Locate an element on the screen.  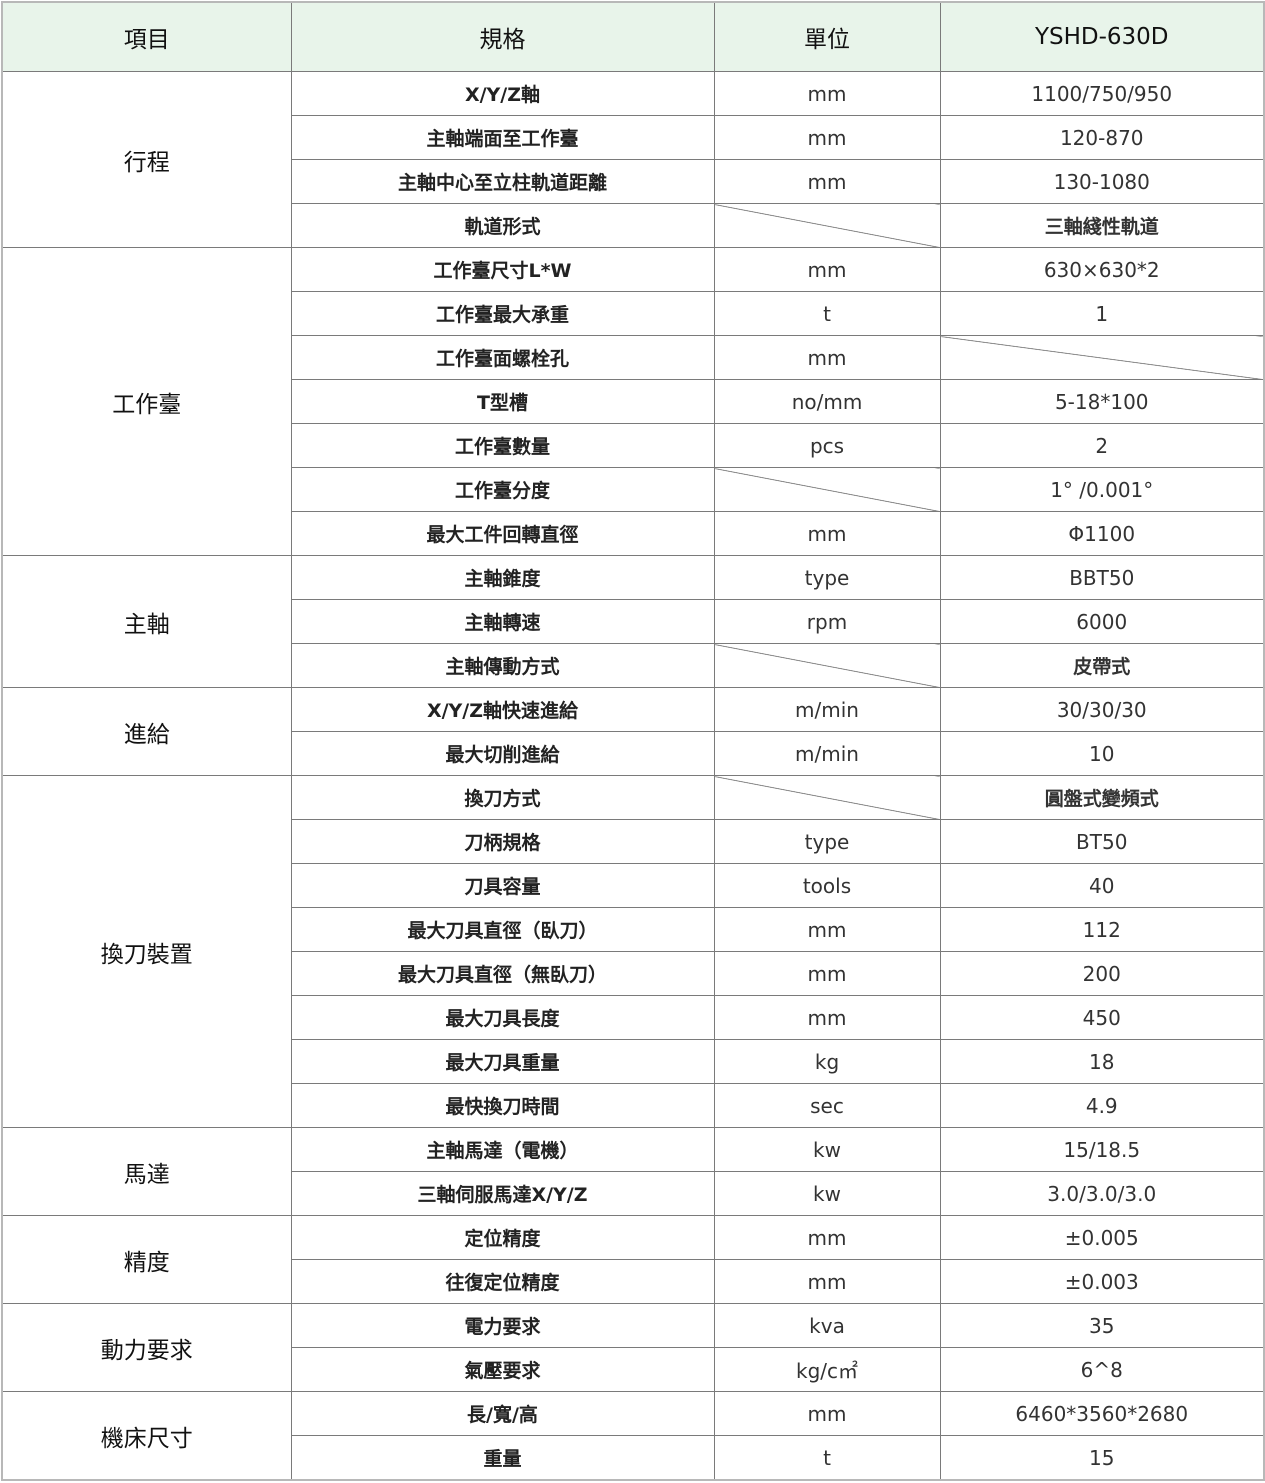
value-cell: 40 is located at coordinates (1102, 885).